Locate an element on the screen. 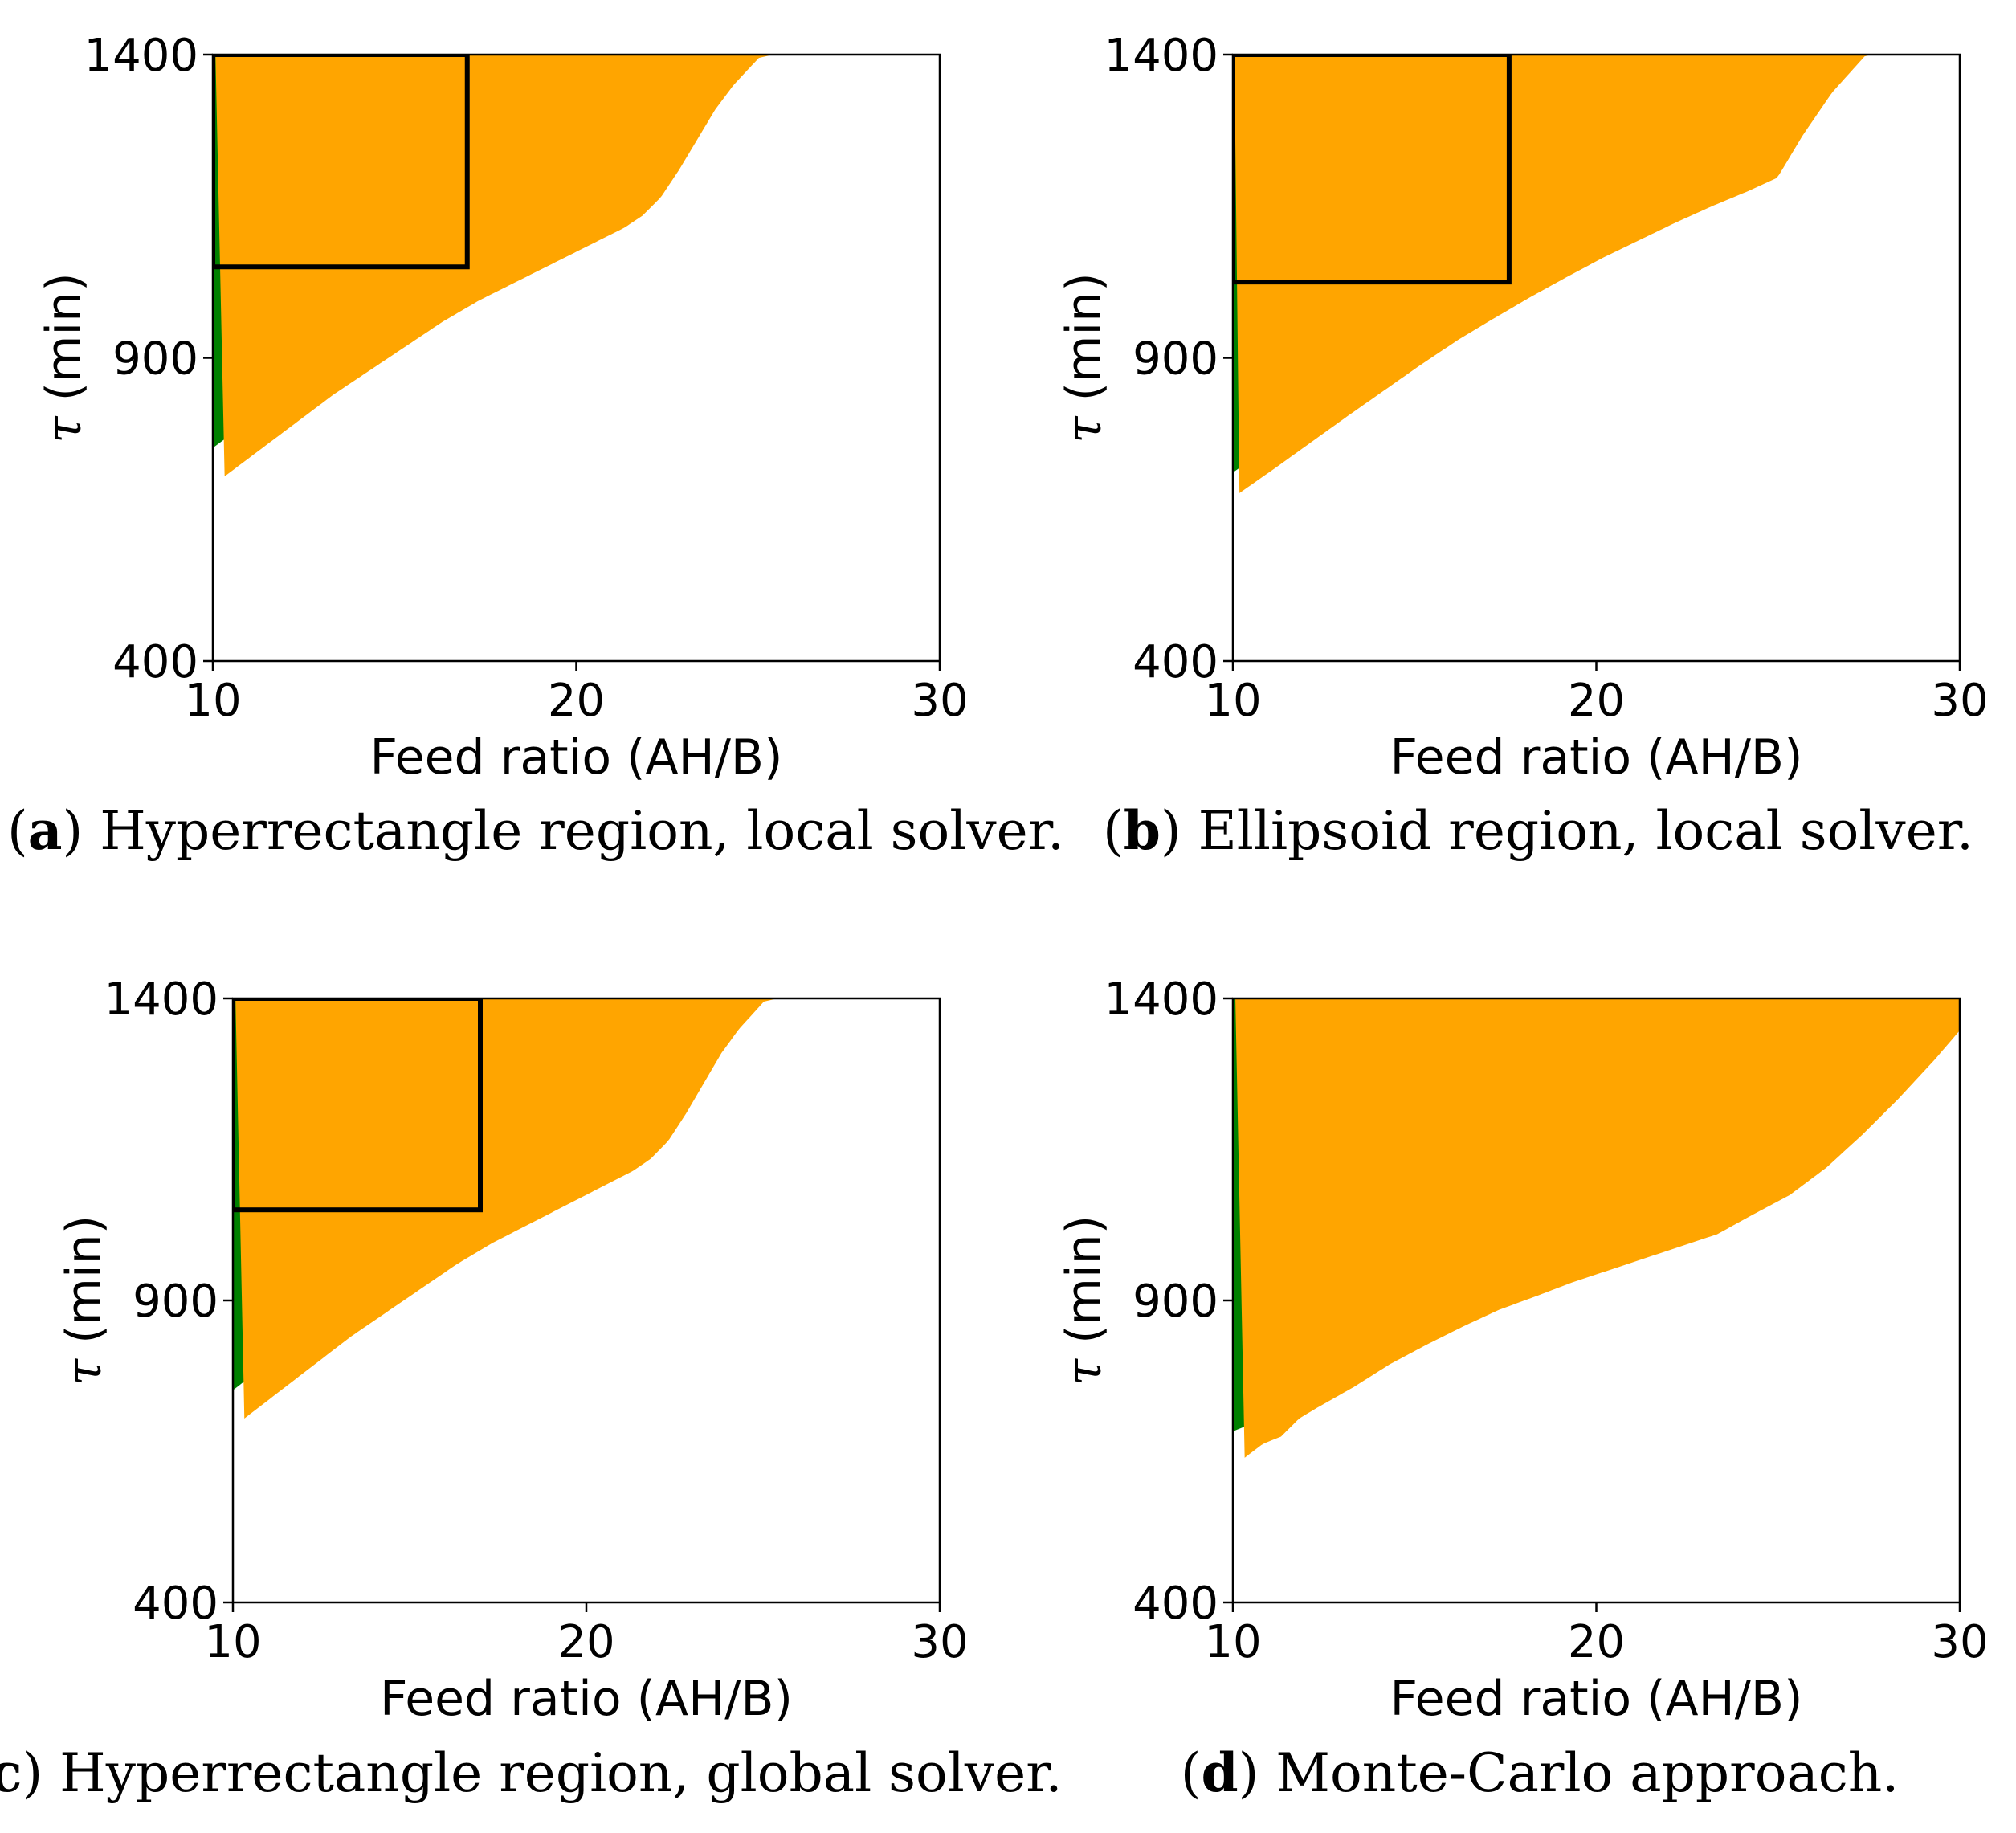  ytick-label-a: 900 is located at coordinates (155, 359).